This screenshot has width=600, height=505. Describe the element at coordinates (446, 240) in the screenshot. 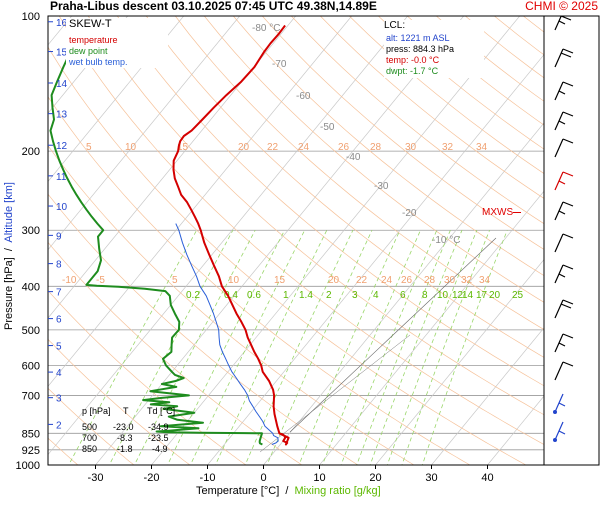

I see `isotherm-label: -10 °C` at that location.